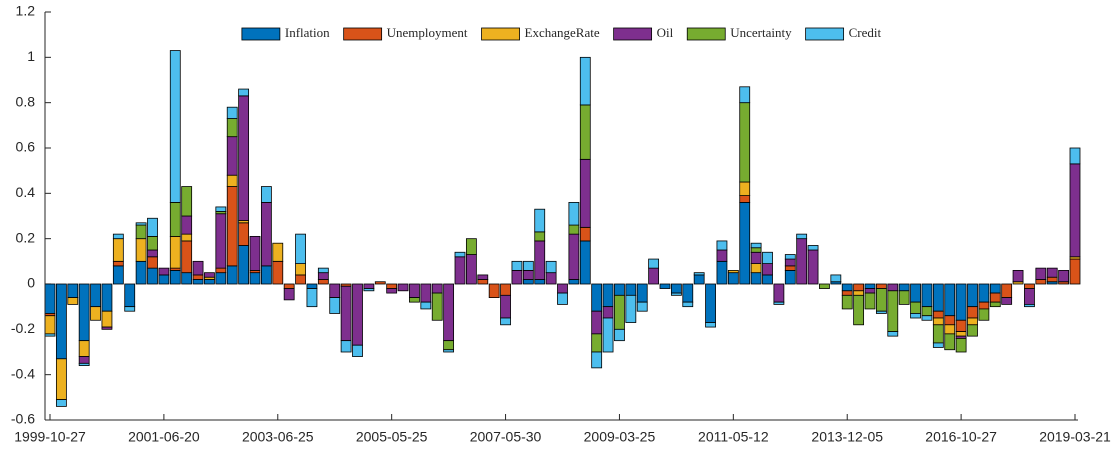 The image size is (1120, 455). What do you see at coordinates (427, 32) in the screenshot?
I see `legend-label: Unemployment` at bounding box center [427, 32].